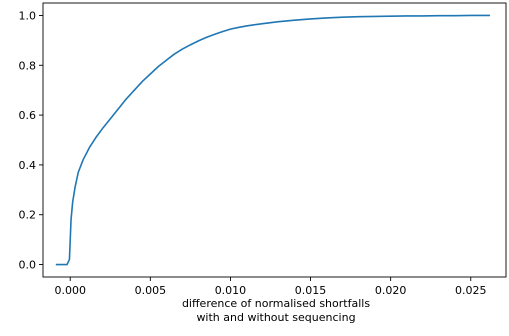 This screenshot has width=509, height=336. What do you see at coordinates (275, 317) in the screenshot?
I see `x-axis-label-line-2: with and without sequencing` at bounding box center [275, 317].